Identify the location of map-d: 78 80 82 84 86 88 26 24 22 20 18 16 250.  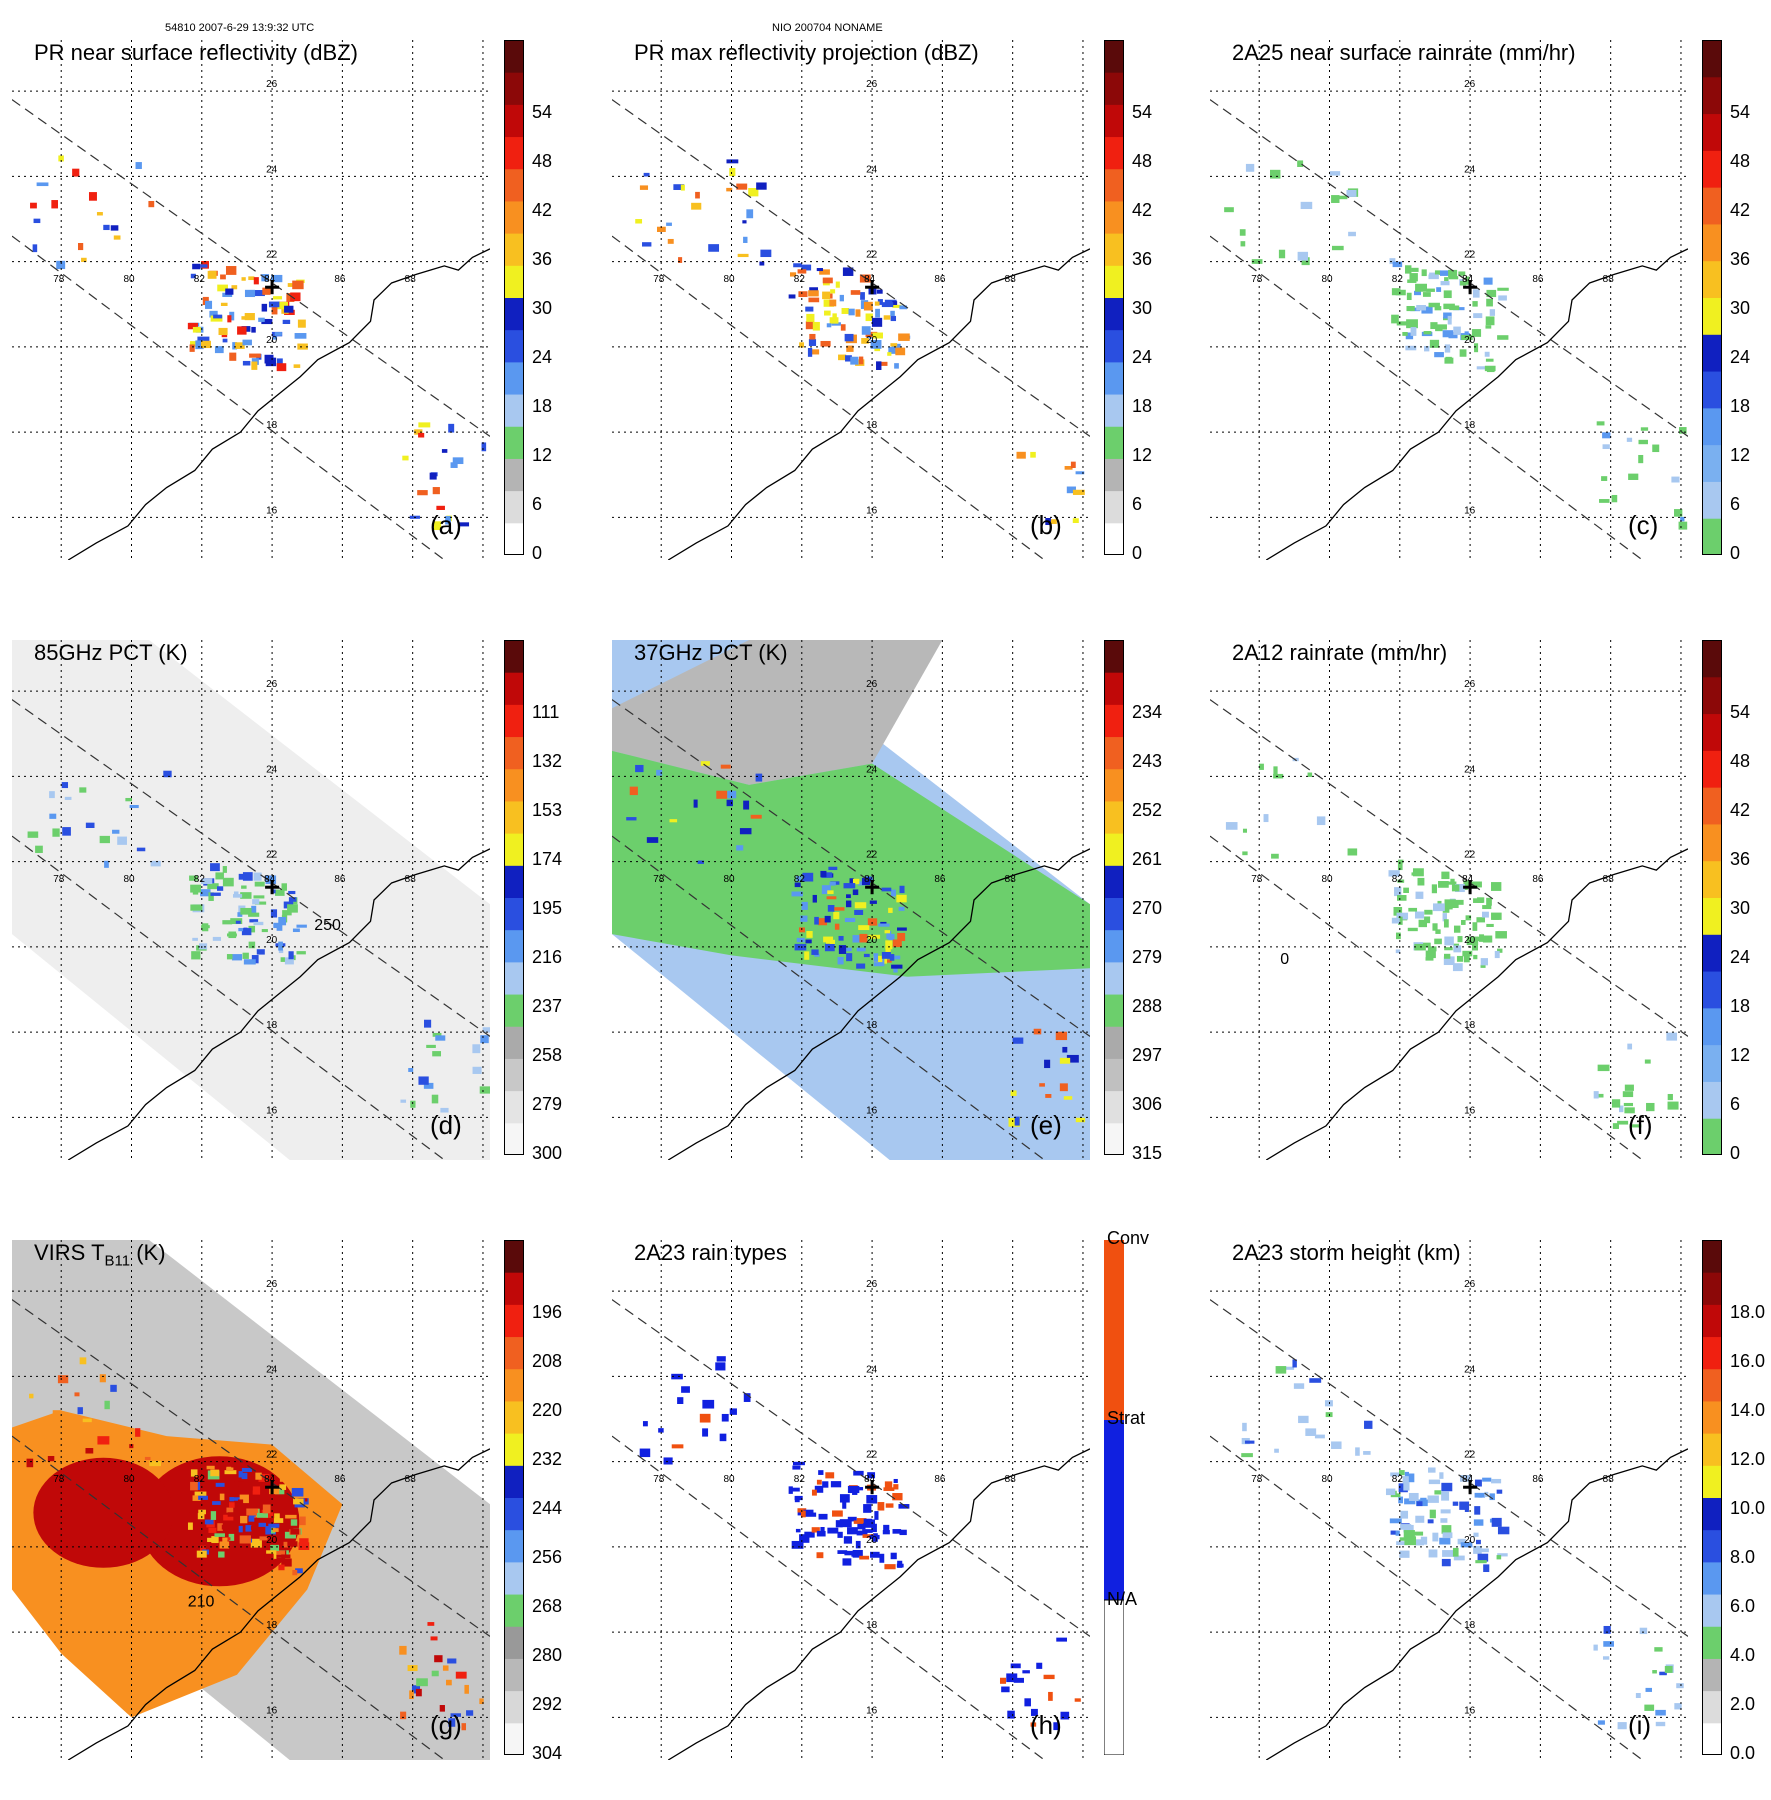
(251, 900).